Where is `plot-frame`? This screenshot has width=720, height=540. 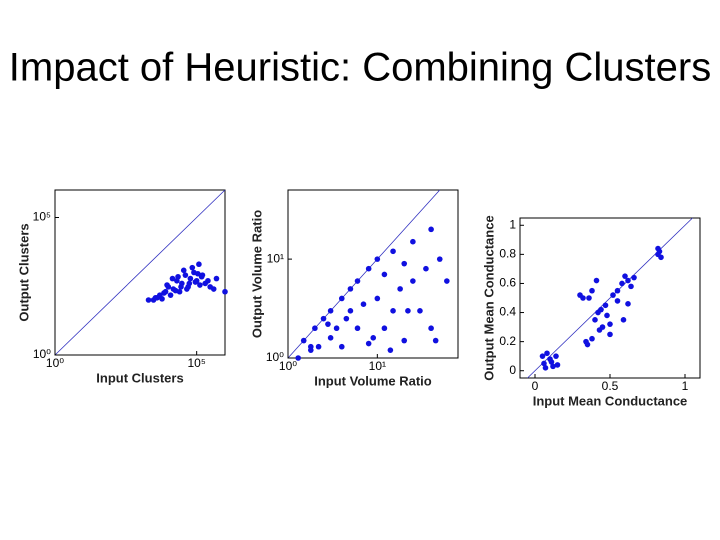
plot-frame is located at coordinates (373, 274).